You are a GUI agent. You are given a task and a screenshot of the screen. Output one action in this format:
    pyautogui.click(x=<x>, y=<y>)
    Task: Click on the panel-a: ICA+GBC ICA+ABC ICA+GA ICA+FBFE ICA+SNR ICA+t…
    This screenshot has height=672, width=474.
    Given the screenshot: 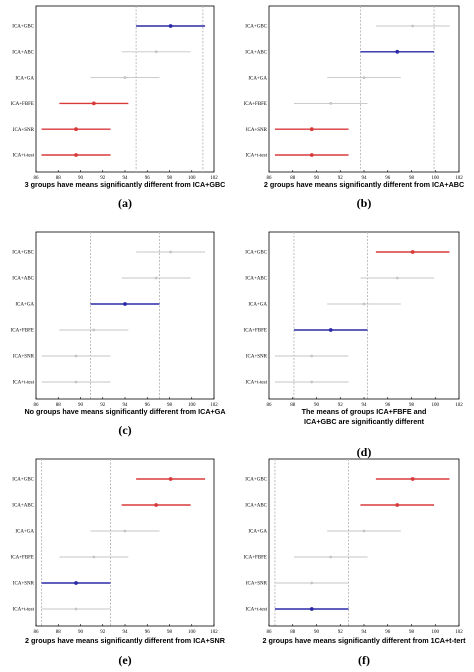 What is the action you would take?
    pyautogui.click(x=118, y=107)
    